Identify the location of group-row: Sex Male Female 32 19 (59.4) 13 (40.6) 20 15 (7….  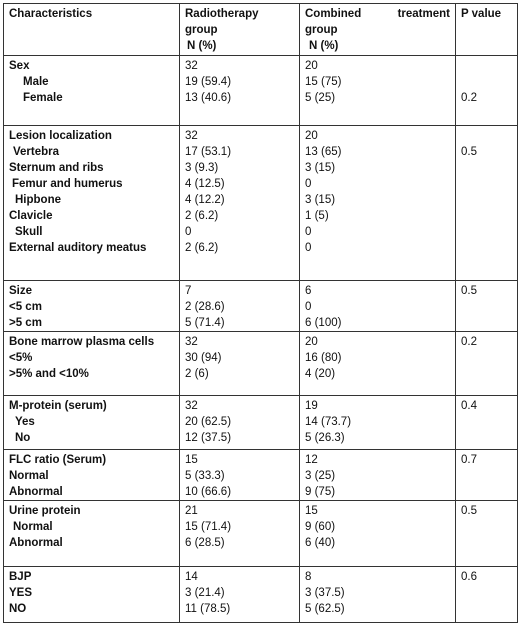
(260, 90).